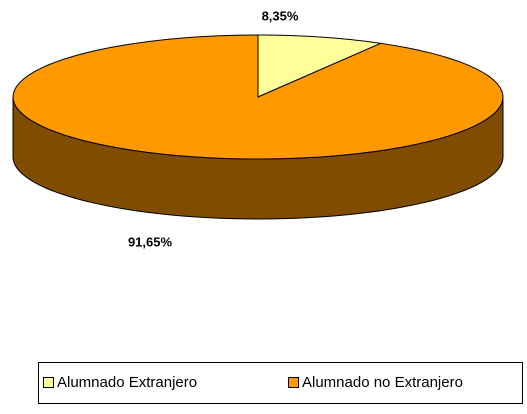 Image resolution: width=527 pixels, height=414 pixels. I want to click on value-label: 91,65%, so click(150, 241).